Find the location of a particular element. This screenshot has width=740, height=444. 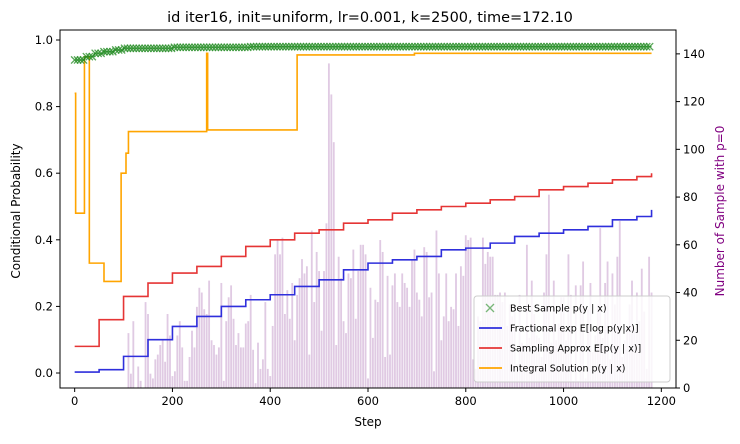

y2-axis-label: Number of Sample with p=0 is located at coordinates (720, 211).